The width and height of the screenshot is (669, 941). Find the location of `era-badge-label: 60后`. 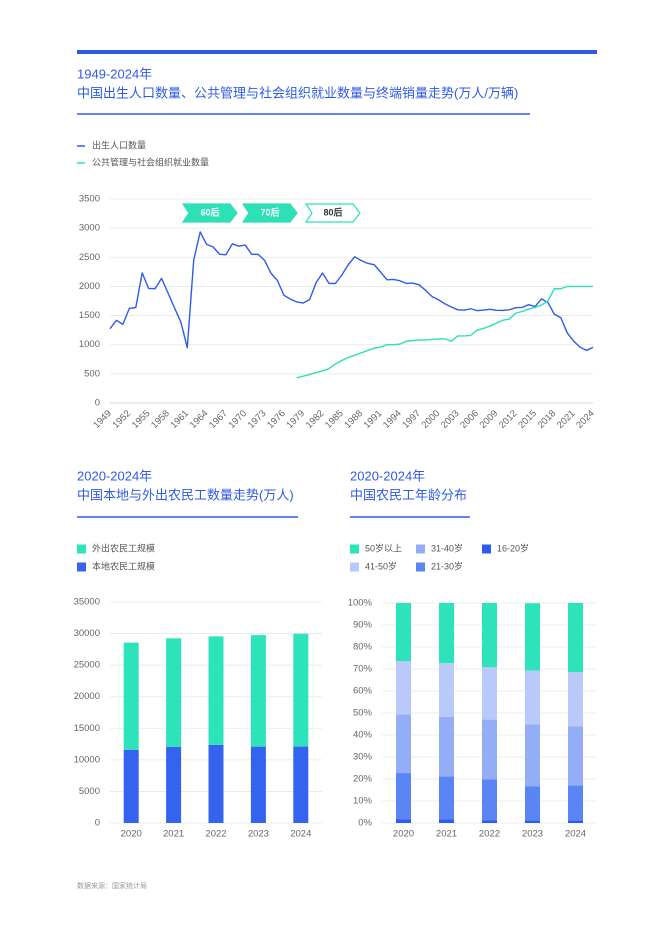

era-badge-label: 60后 is located at coordinates (209, 211).